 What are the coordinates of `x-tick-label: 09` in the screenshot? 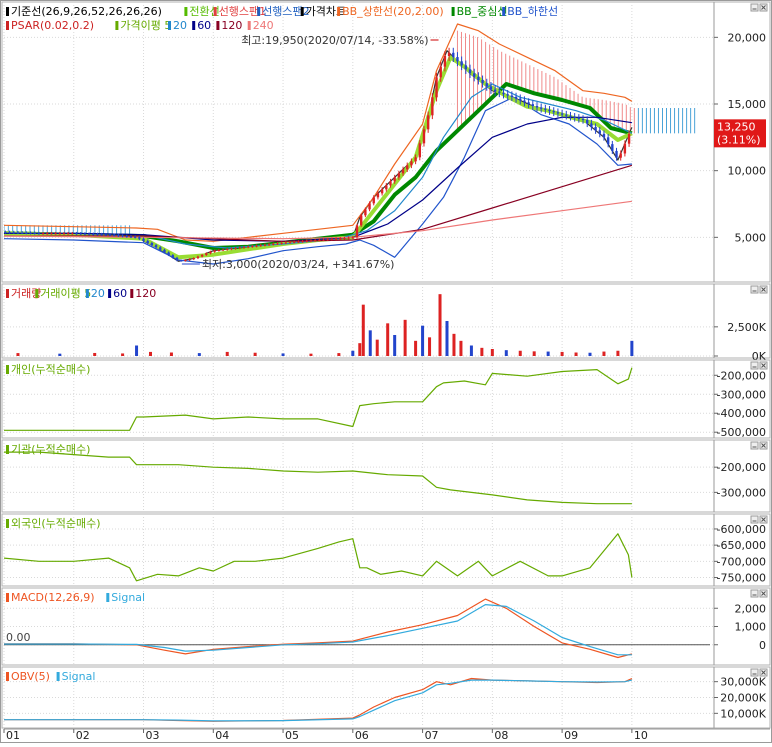 It's located at (571, 735).